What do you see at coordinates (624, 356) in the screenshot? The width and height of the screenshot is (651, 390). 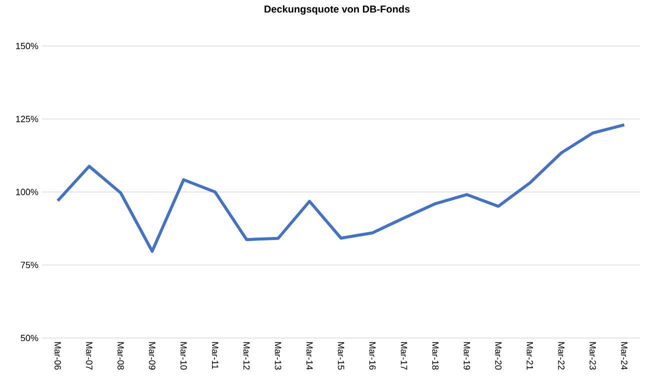 I see `x-tick-label: Mar-24` at bounding box center [624, 356].